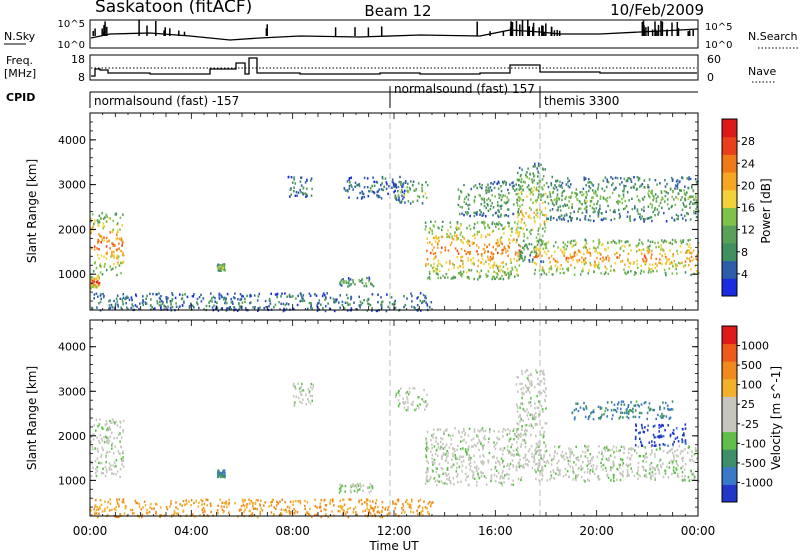  What do you see at coordinates (596, 531) in the screenshot?
I see `x-tick-label: 20:00` at bounding box center [596, 531].